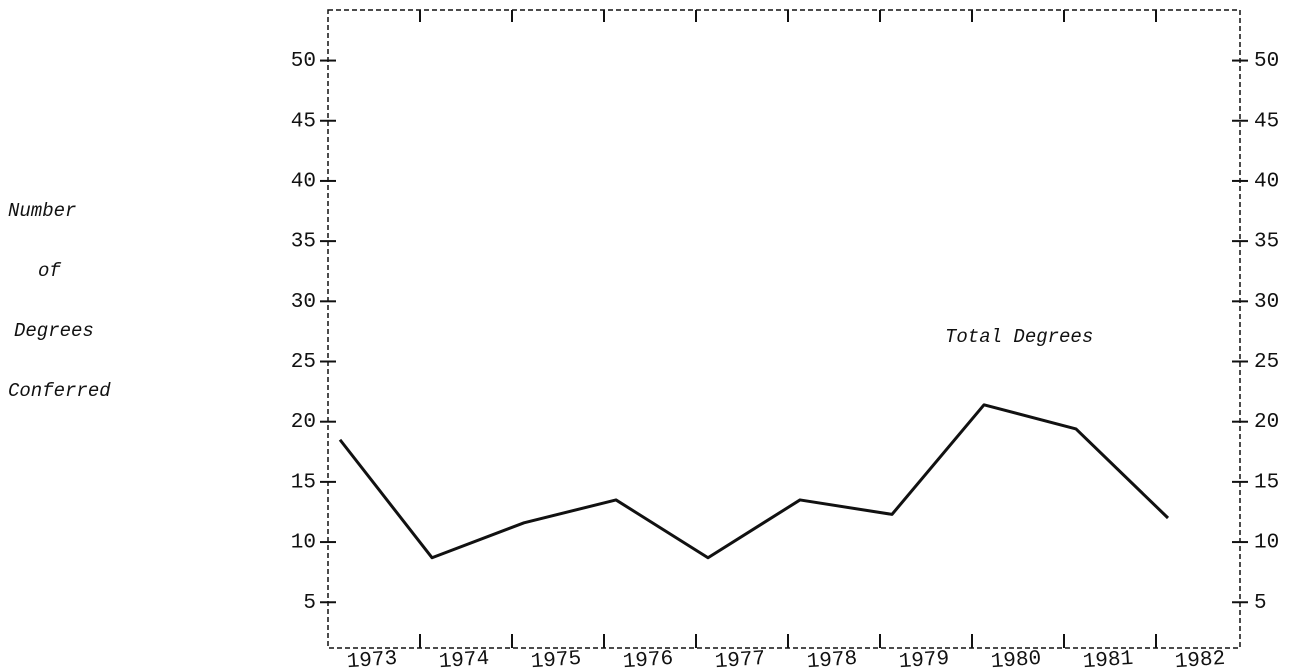  What do you see at coordinates (303, 242) in the screenshot?
I see `y-tick-label: 35` at bounding box center [303, 242].